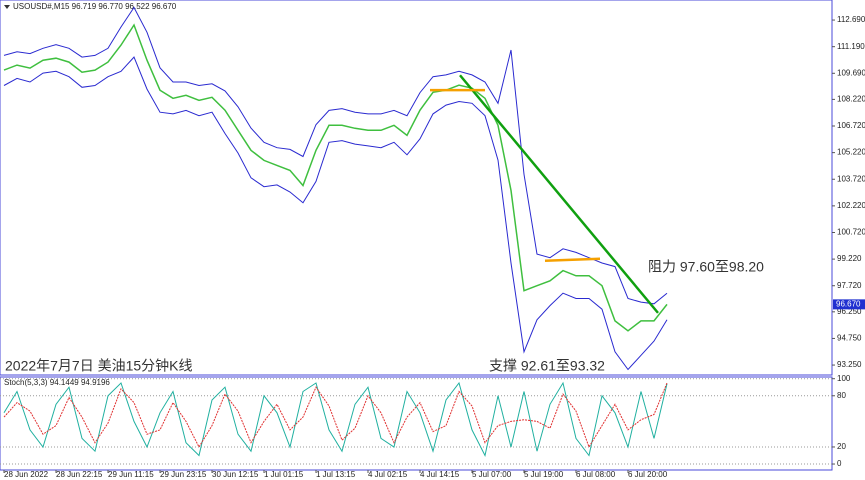  Describe the element at coordinates (388, 474) in the screenshot. I see `x-tick-label: 4 Jul 02:15` at that location.